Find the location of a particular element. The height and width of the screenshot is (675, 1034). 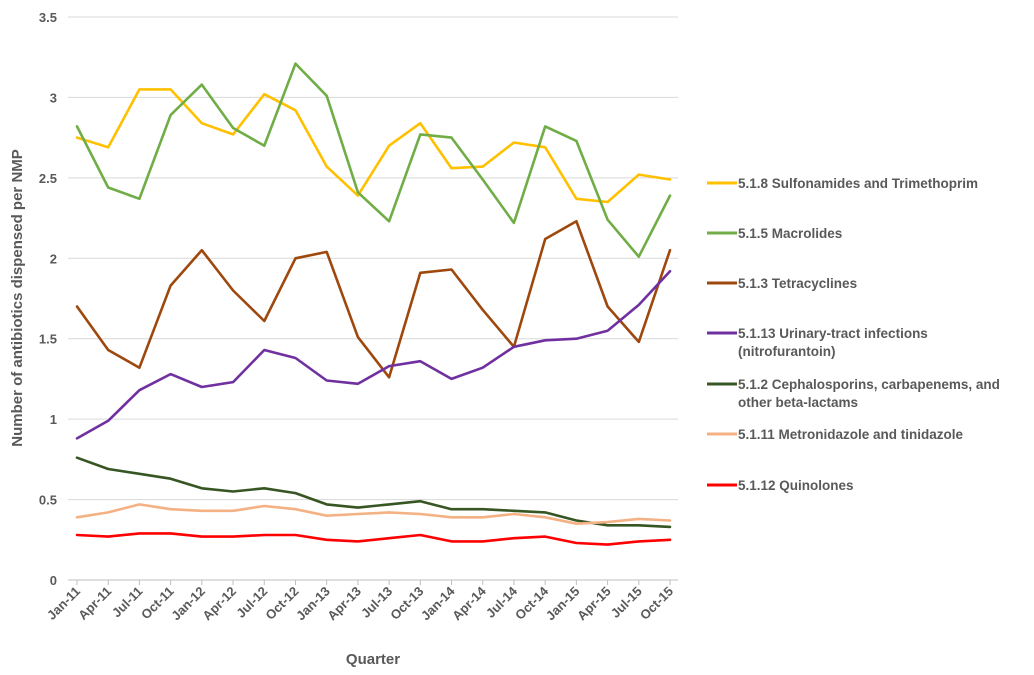

x-tick-label: Apr-14 is located at coordinates (469, 603).